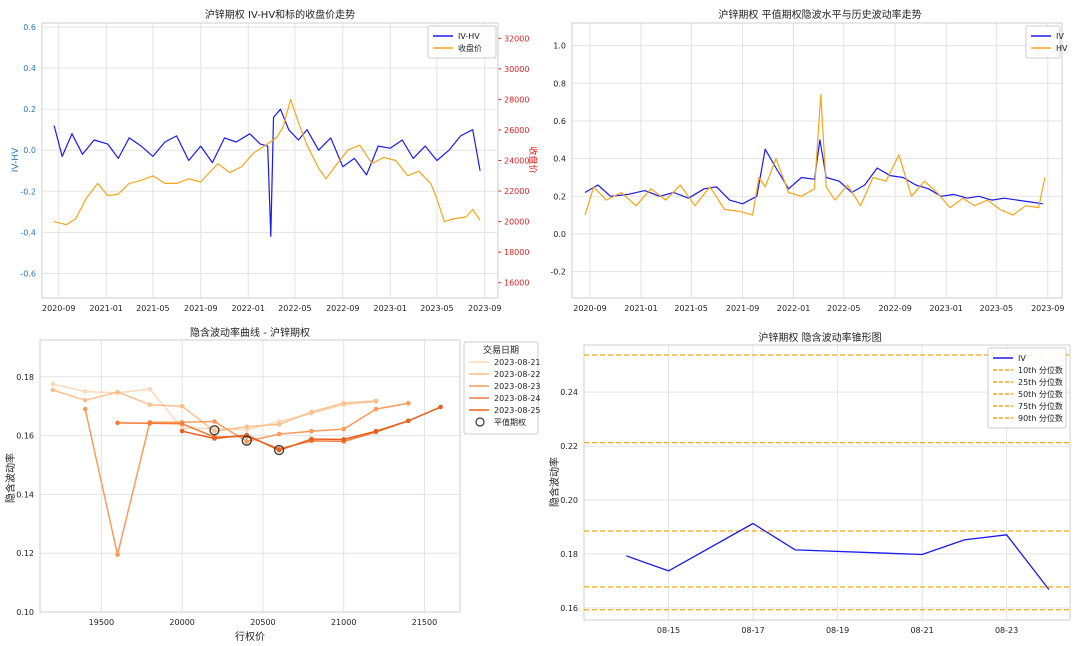 This screenshot has height=646, width=1080. Describe the element at coordinates (1062, 48) in the screenshot. I see `chart2-legend-label: HV` at that location.